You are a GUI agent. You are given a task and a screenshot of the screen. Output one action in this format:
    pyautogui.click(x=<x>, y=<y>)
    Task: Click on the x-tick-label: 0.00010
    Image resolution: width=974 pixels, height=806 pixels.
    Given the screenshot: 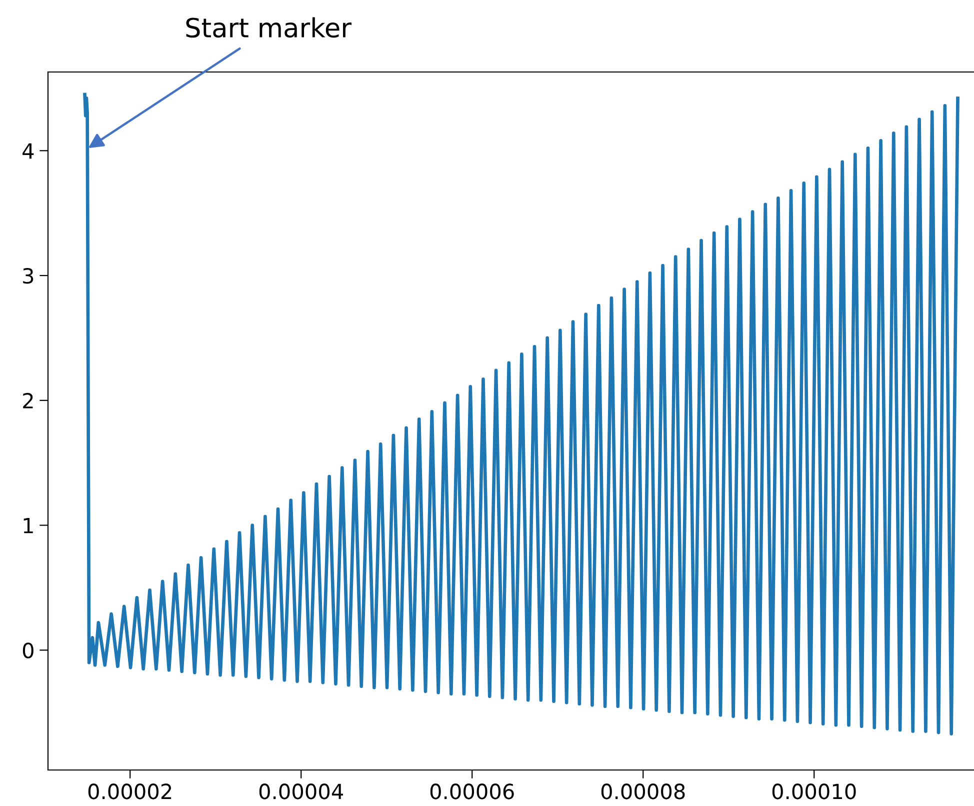 What is the action you would take?
    pyautogui.click(x=814, y=792)
    